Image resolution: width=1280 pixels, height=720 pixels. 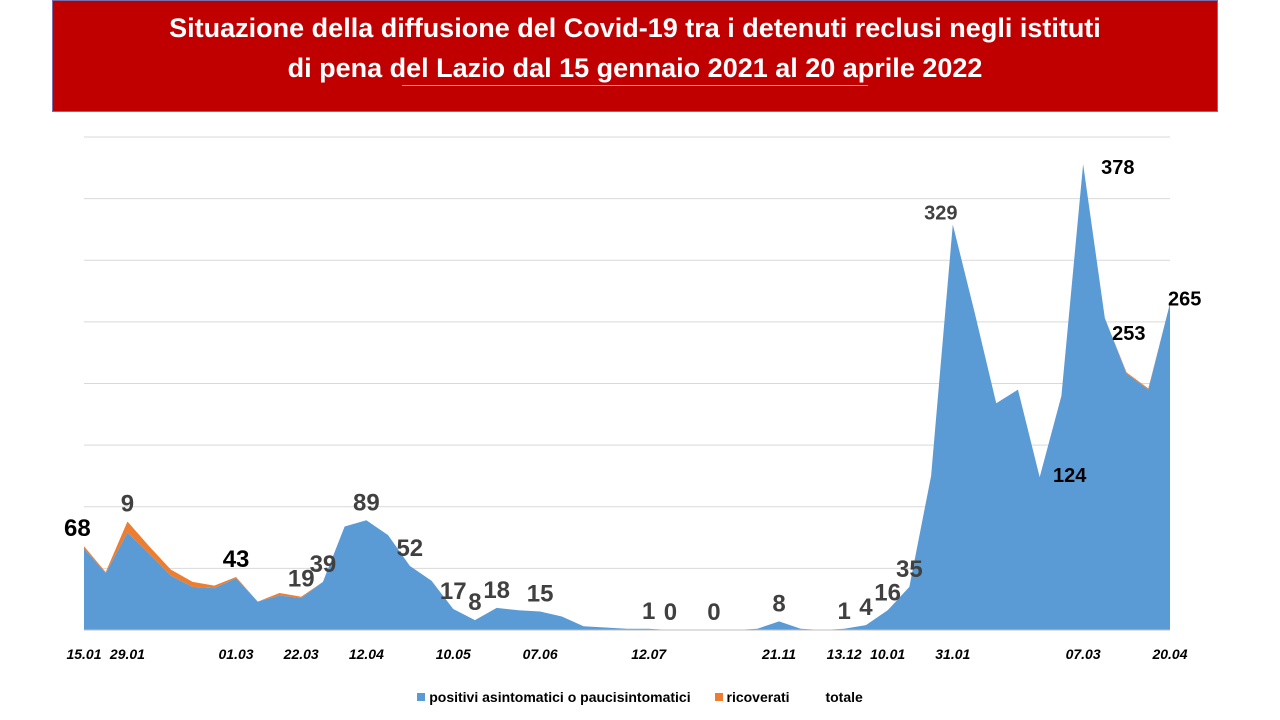 What do you see at coordinates (301, 654) in the screenshot?
I see `x-tick-label: 22.03` at bounding box center [301, 654].